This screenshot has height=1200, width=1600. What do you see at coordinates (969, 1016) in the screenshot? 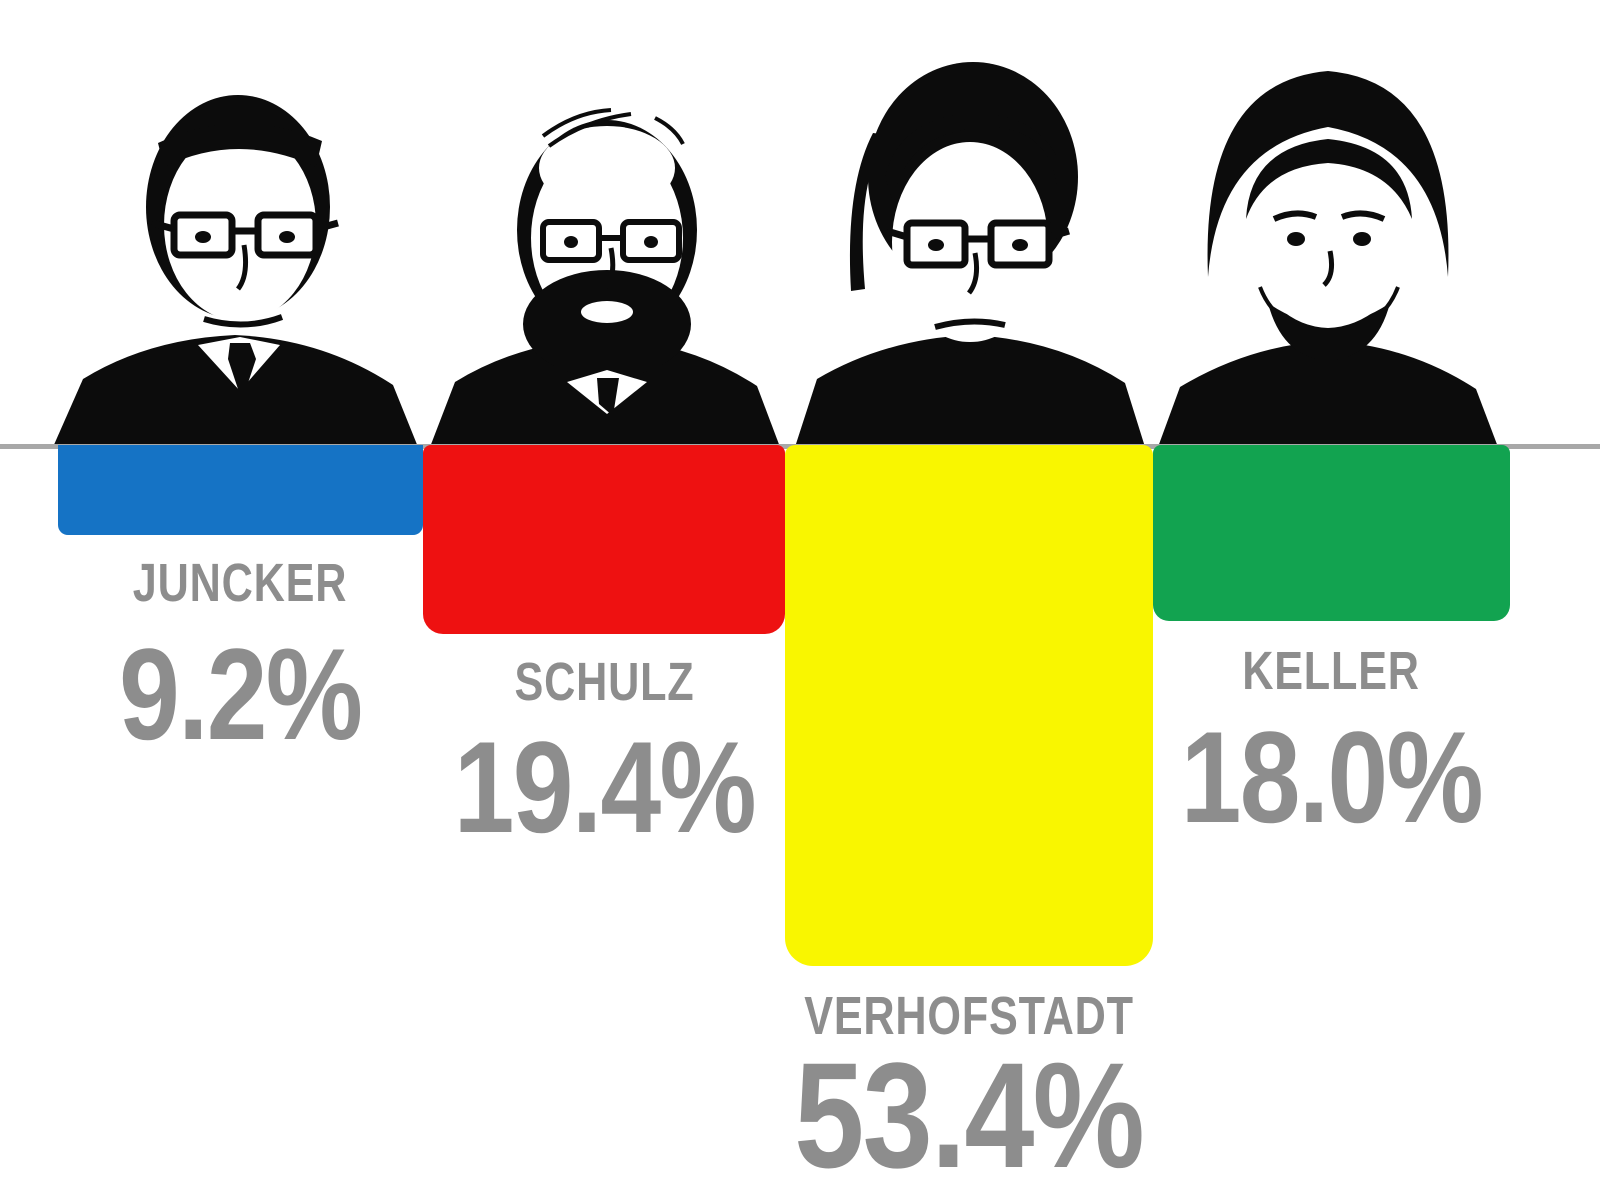
I see `candidate-label-verhofstadt: VERHOFSTADT` at bounding box center [969, 1016].